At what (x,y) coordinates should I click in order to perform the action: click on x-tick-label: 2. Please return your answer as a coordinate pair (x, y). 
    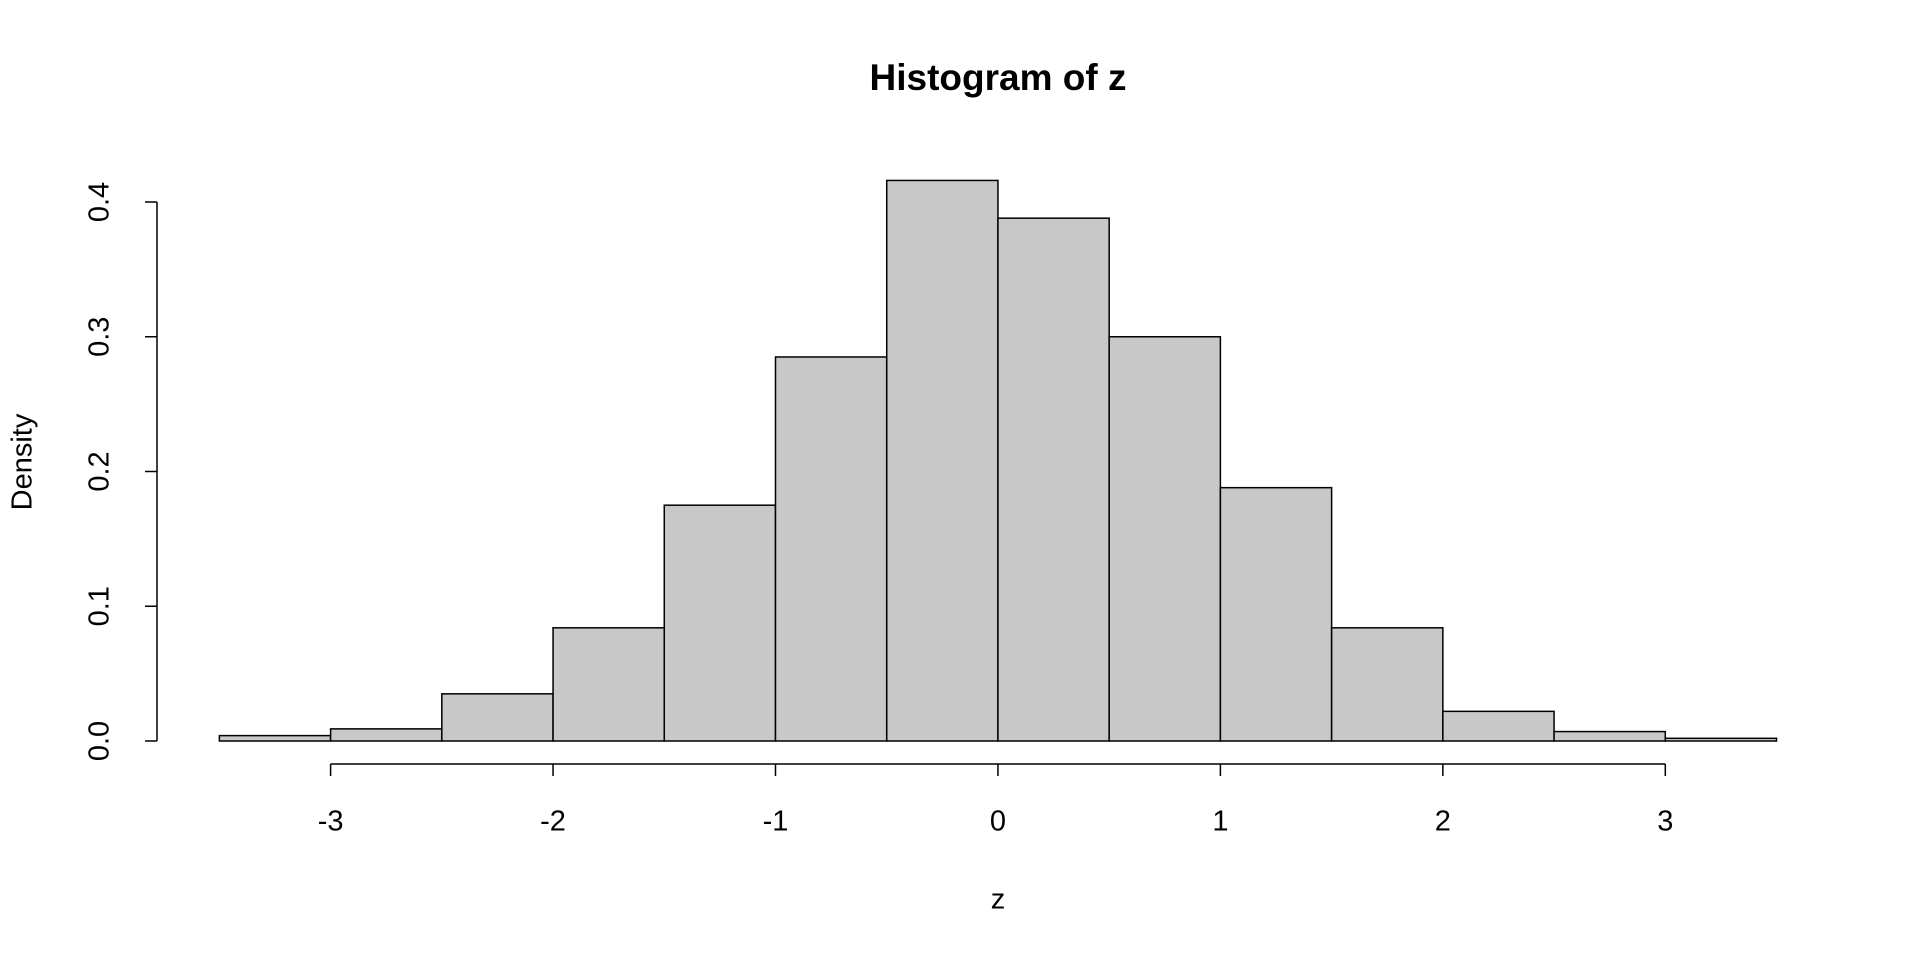
    Looking at the image, I should click on (1443, 822).